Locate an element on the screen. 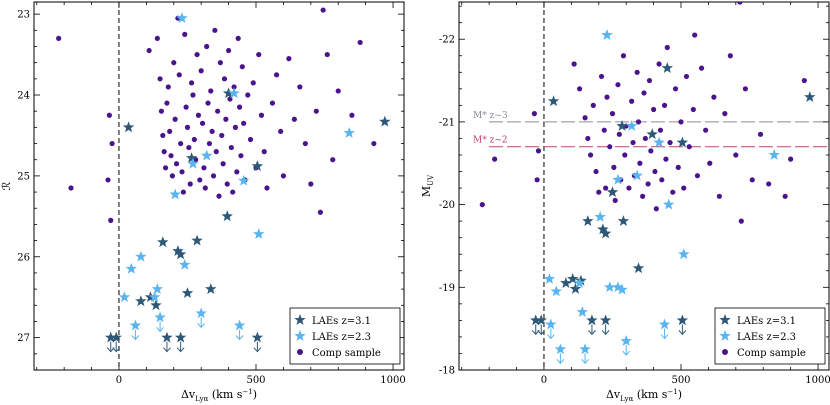 This screenshot has height=405, width=830. left-legend-box is located at coordinates (345, 336).